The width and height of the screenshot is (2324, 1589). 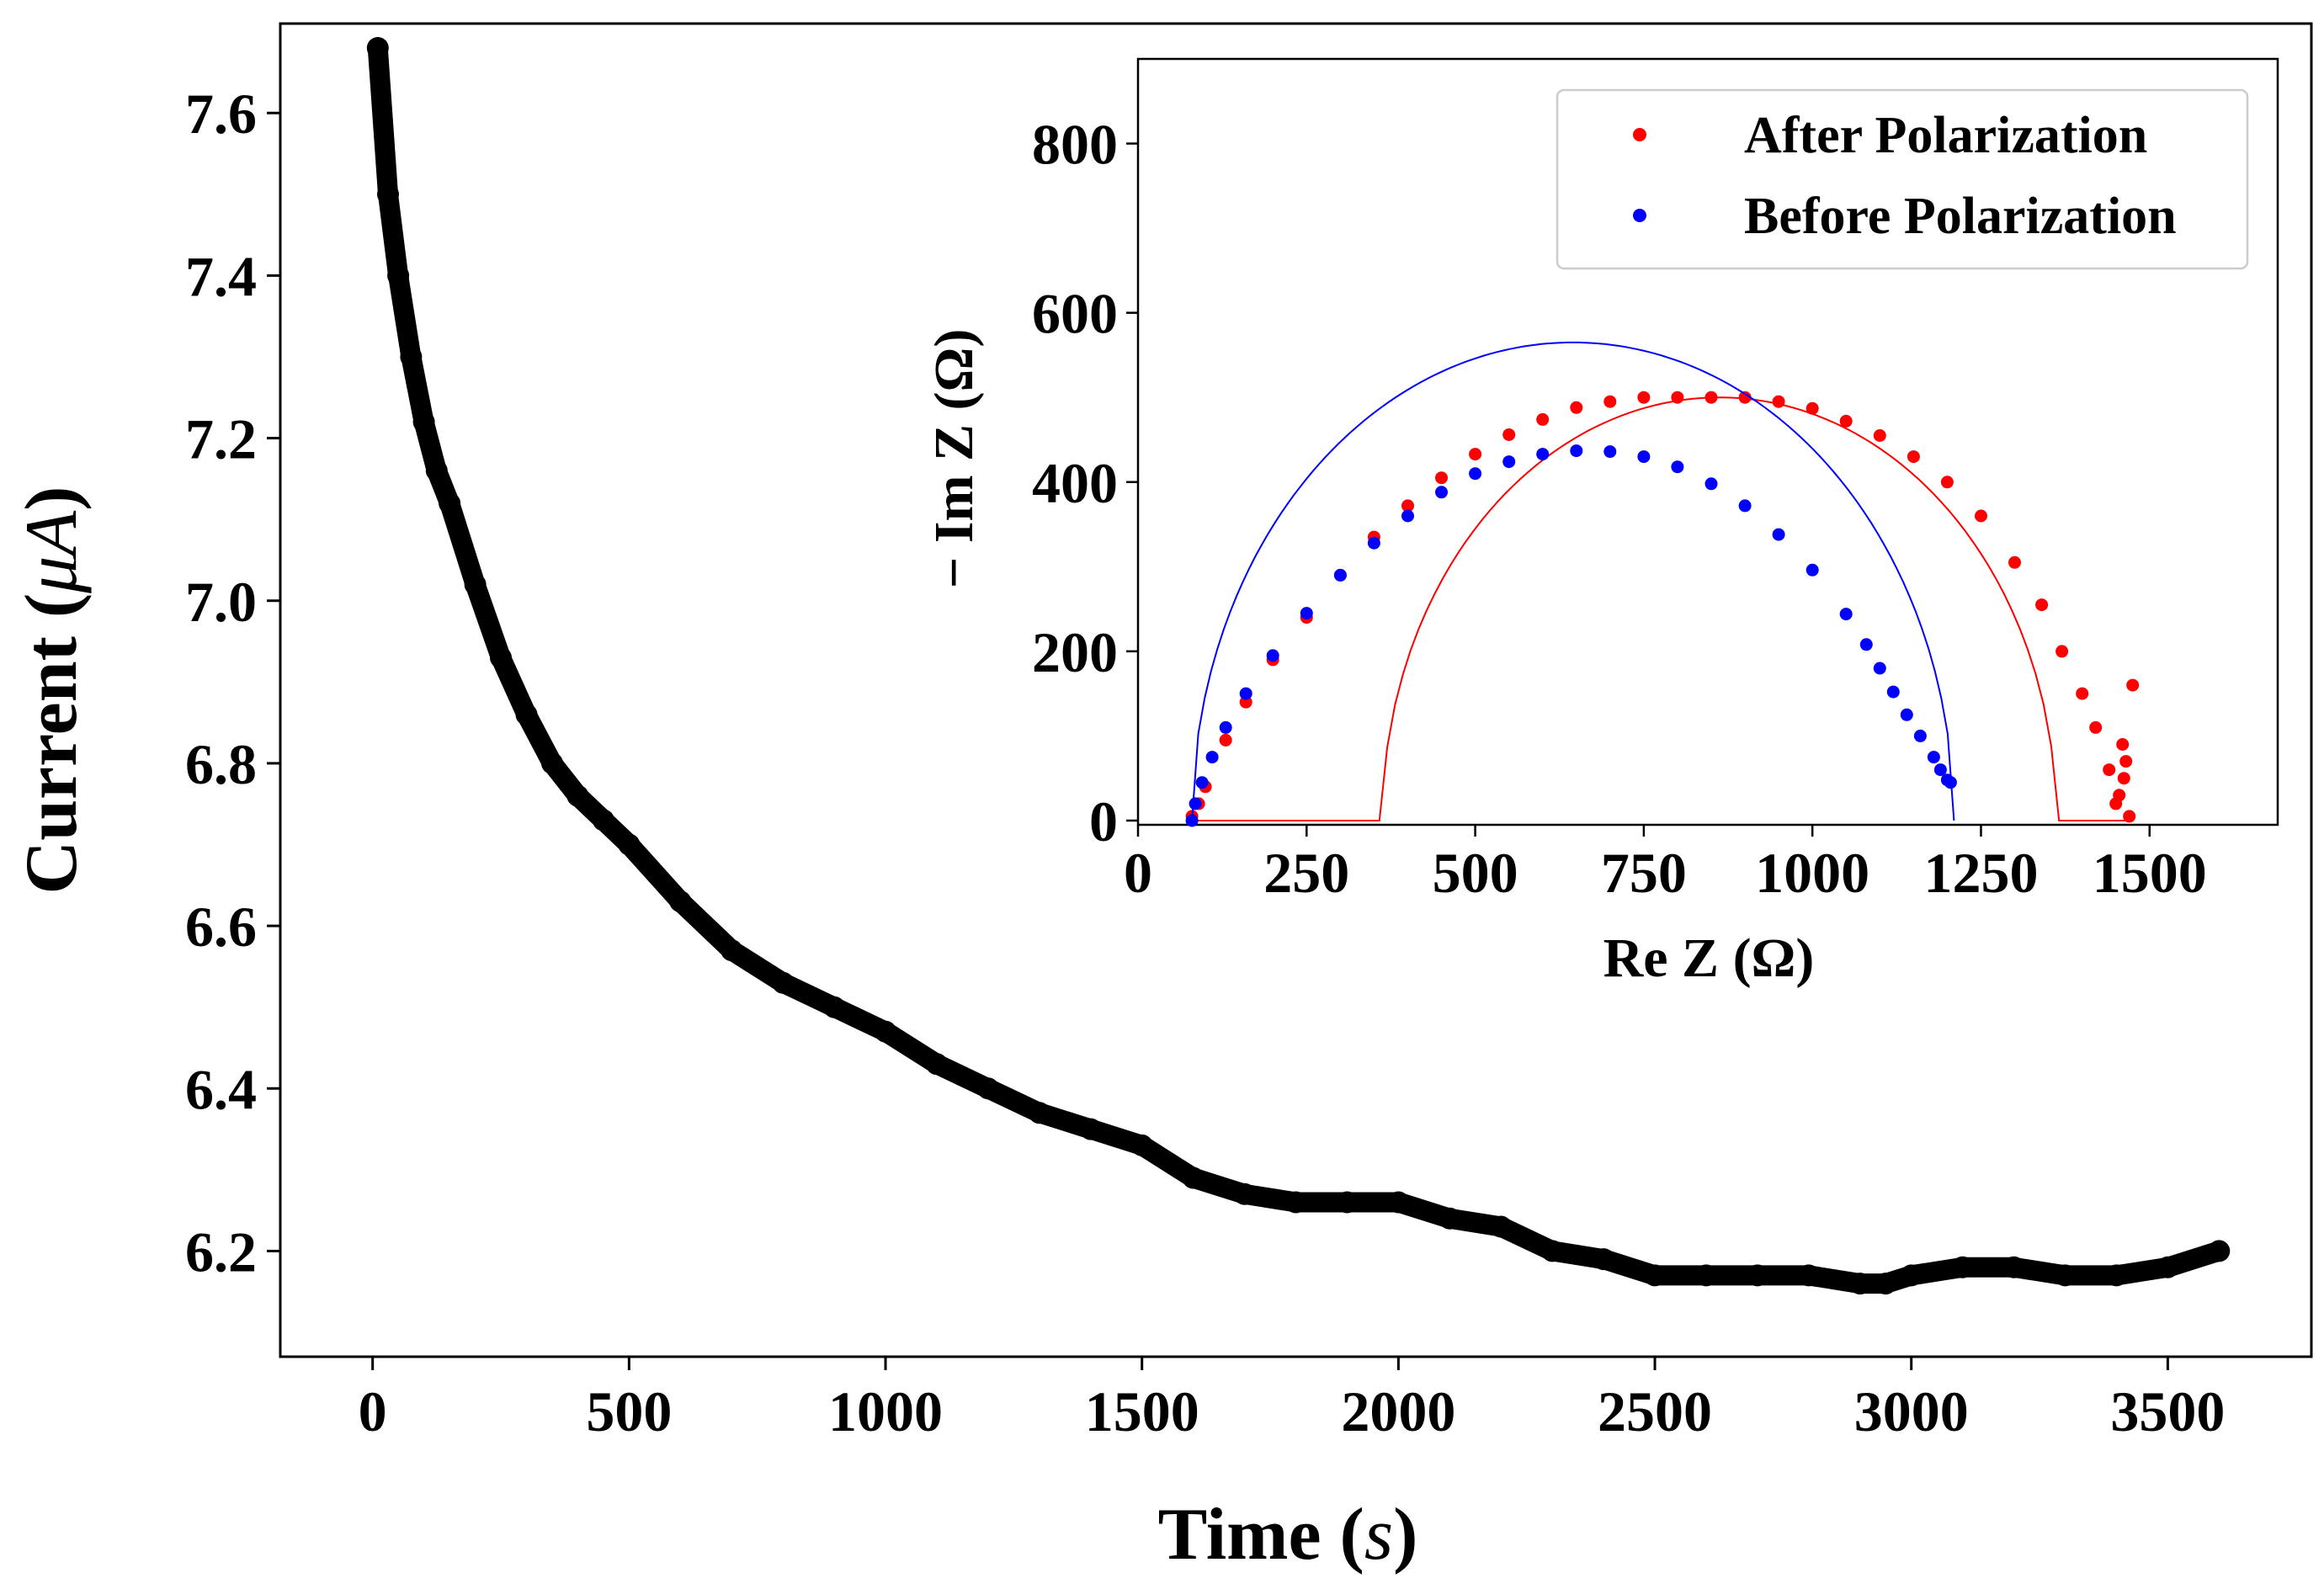 I want to click on inset-fit-line, so click(x=1573, y=581).